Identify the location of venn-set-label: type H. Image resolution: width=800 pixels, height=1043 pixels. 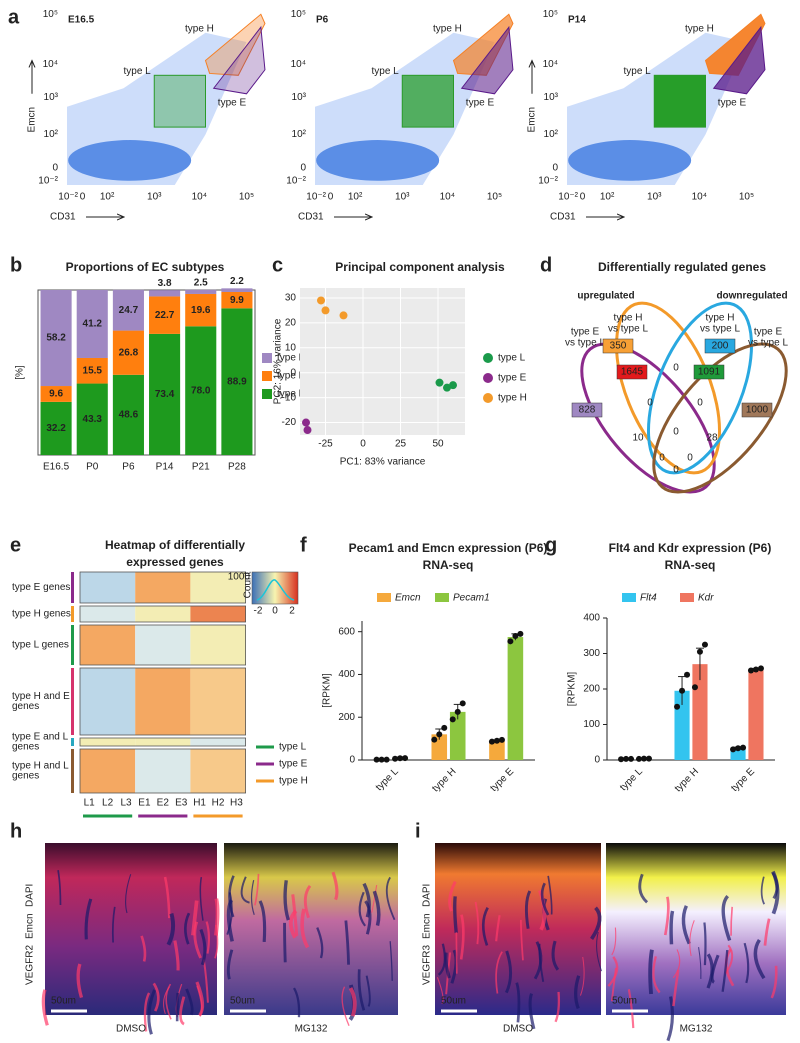
(720, 318).